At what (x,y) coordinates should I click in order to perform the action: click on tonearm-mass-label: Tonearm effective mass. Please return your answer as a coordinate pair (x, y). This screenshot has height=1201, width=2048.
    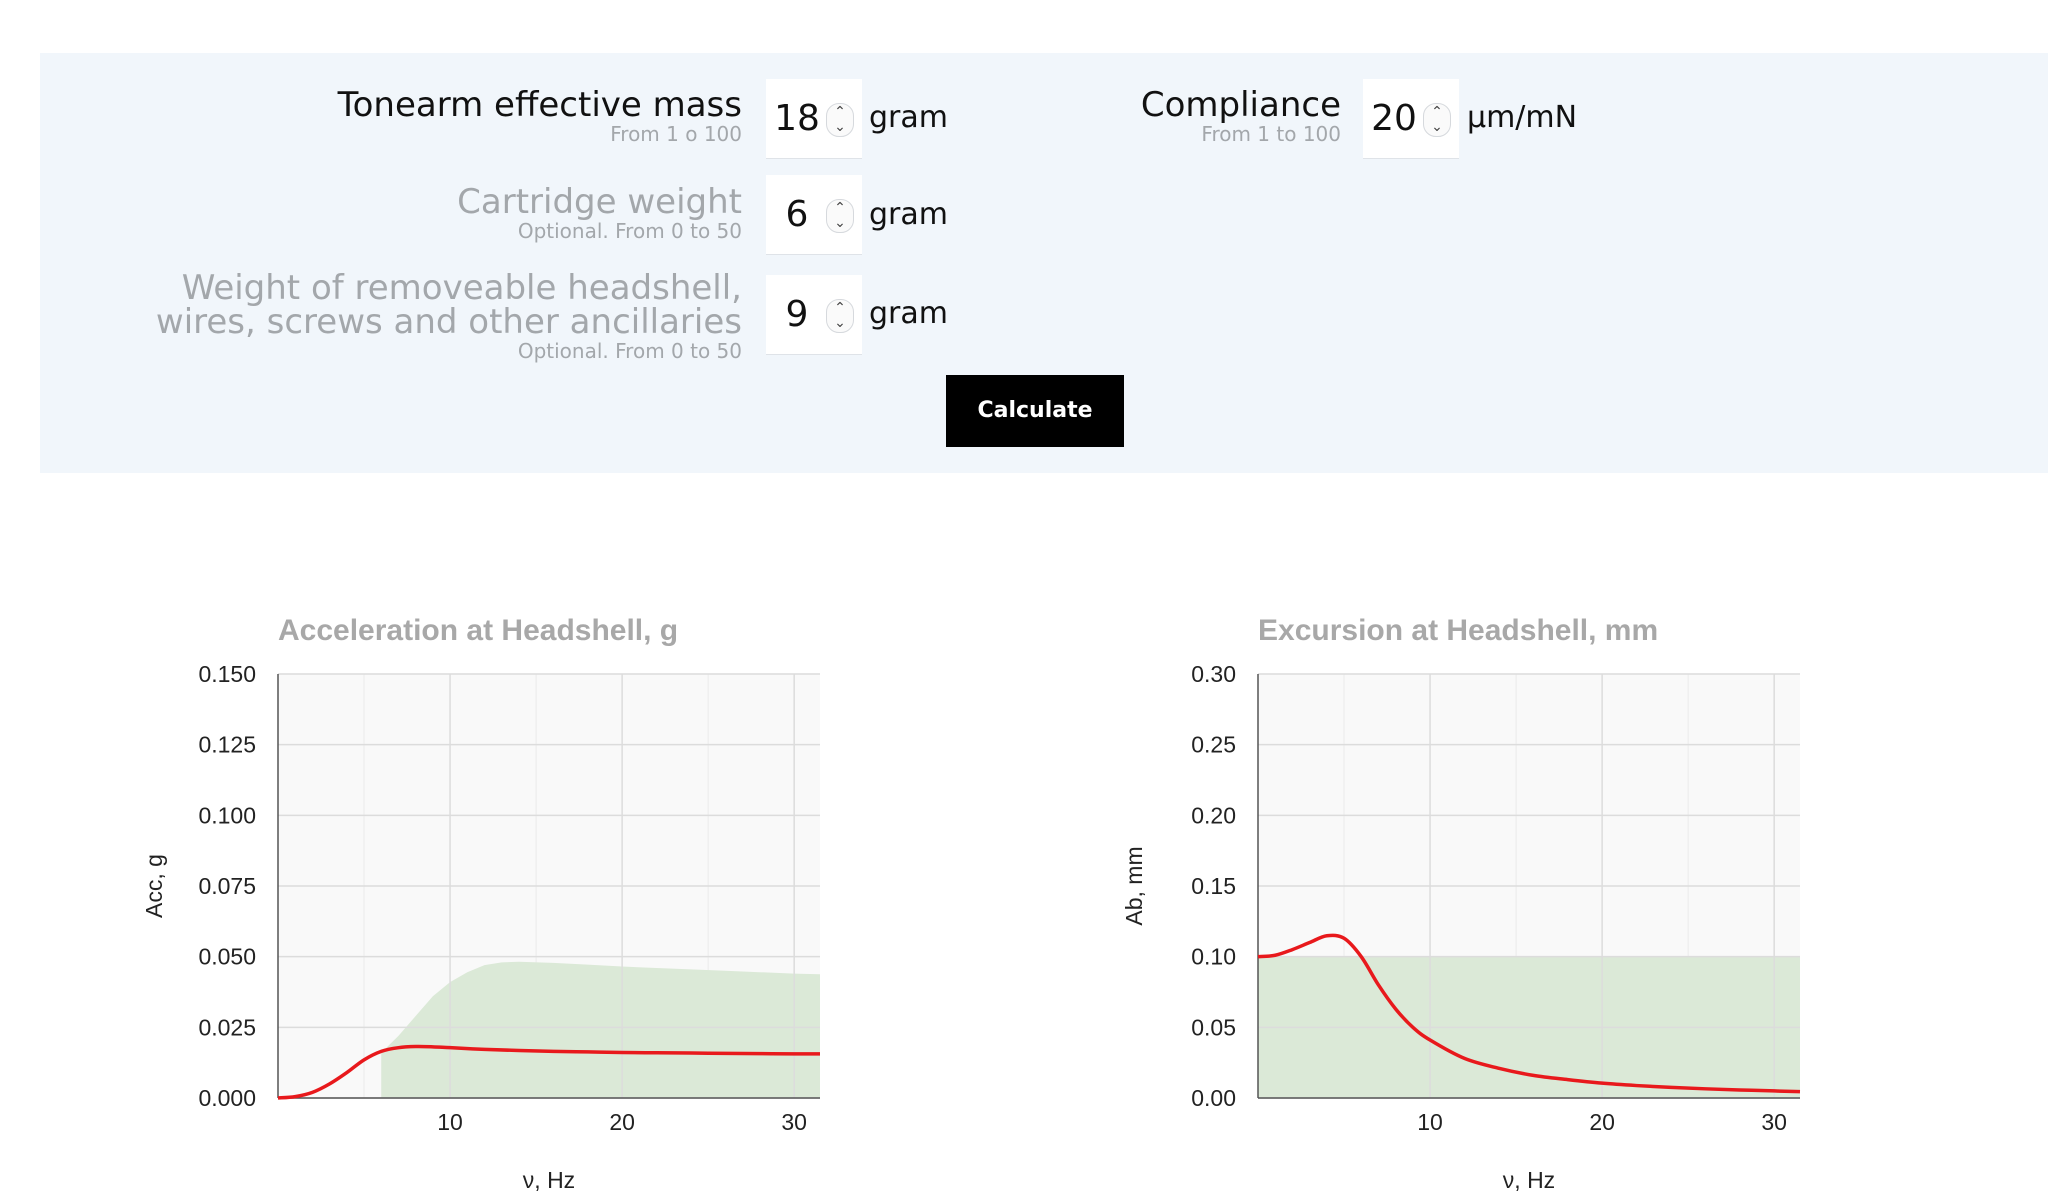
    Looking at the image, I should click on (539, 105).